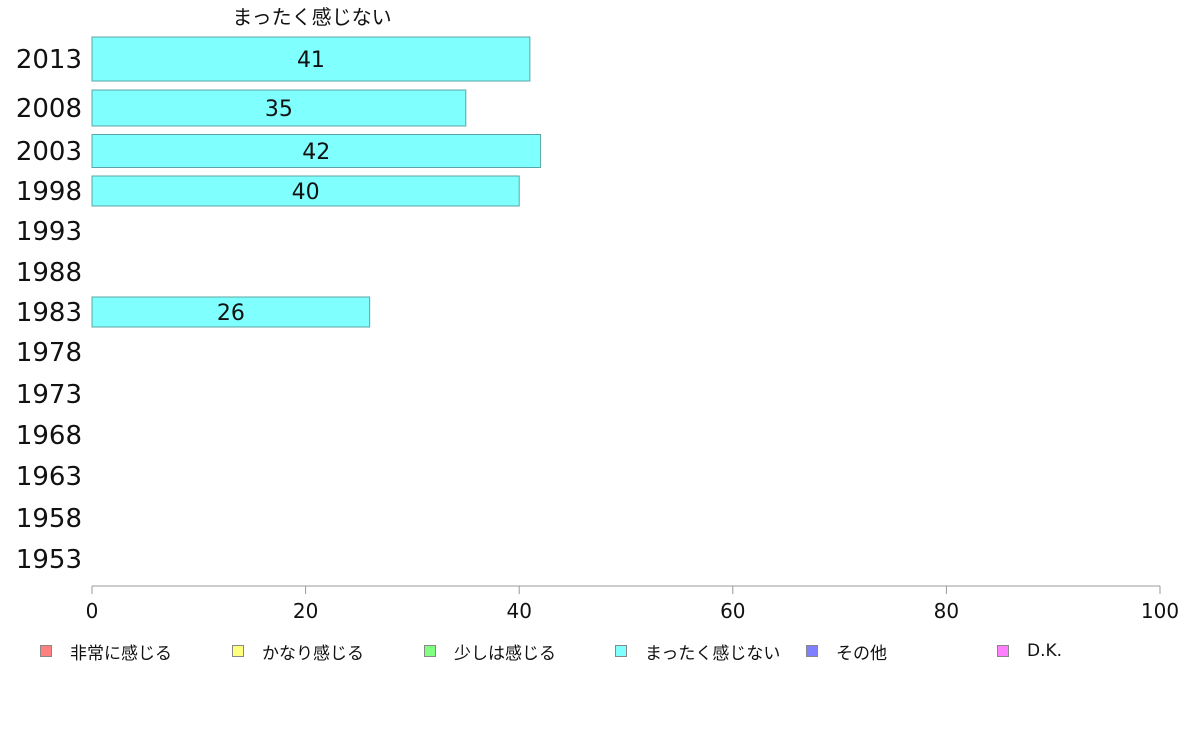  Describe the element at coordinates (121, 653) in the screenshot. I see `legend-label: 非常に感じる` at that location.